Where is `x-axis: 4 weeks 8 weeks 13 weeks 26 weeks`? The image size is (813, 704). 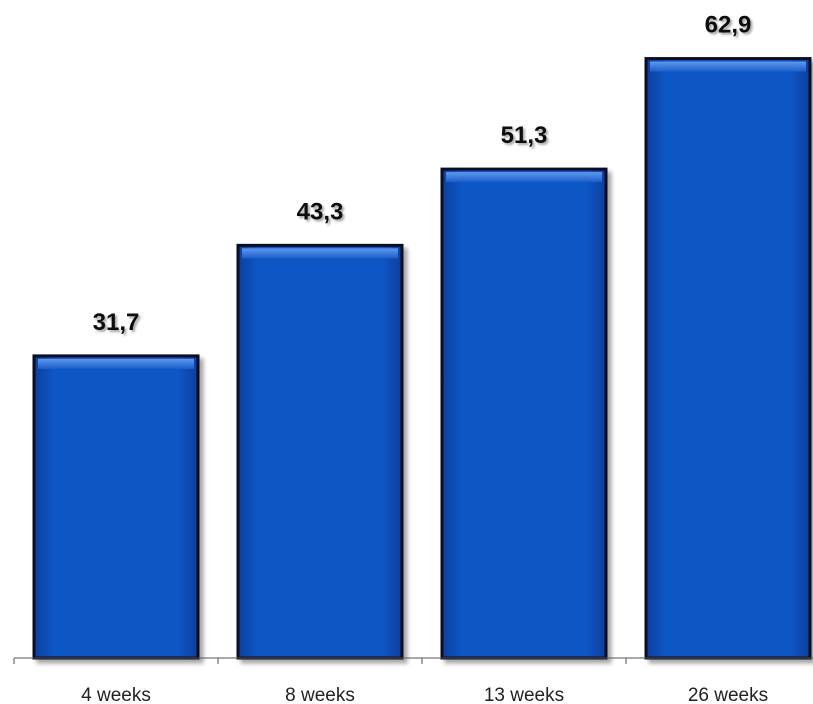 x-axis: 4 weeks 8 weeks 13 weeks 26 weeks is located at coordinates (413, 680).